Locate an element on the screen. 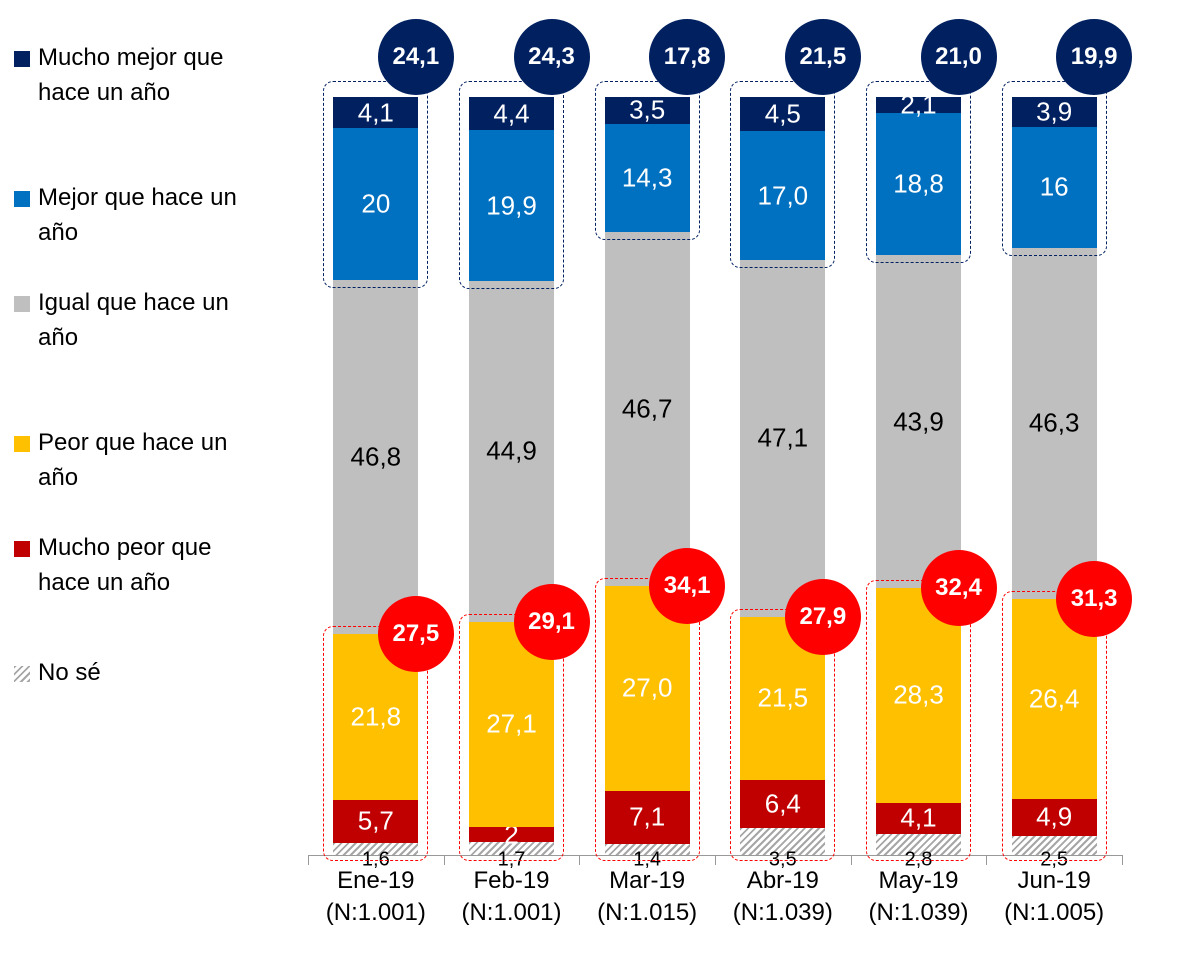 This screenshot has width=1195, height=955. data-label: 46,7 is located at coordinates (647, 408).